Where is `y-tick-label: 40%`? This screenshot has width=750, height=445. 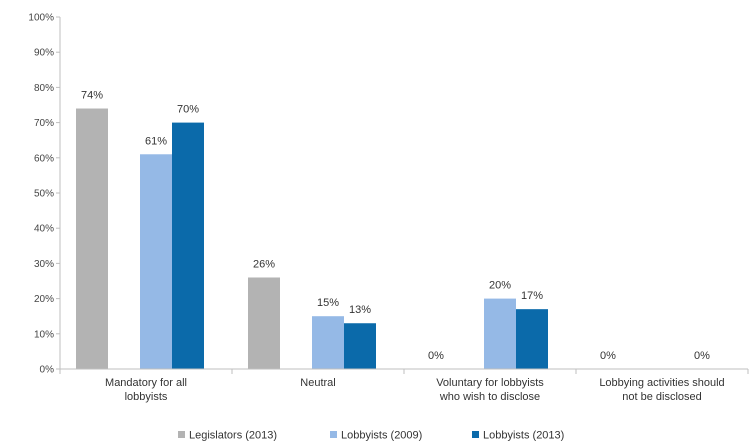
y-tick-label: 40% is located at coordinates (44, 229).